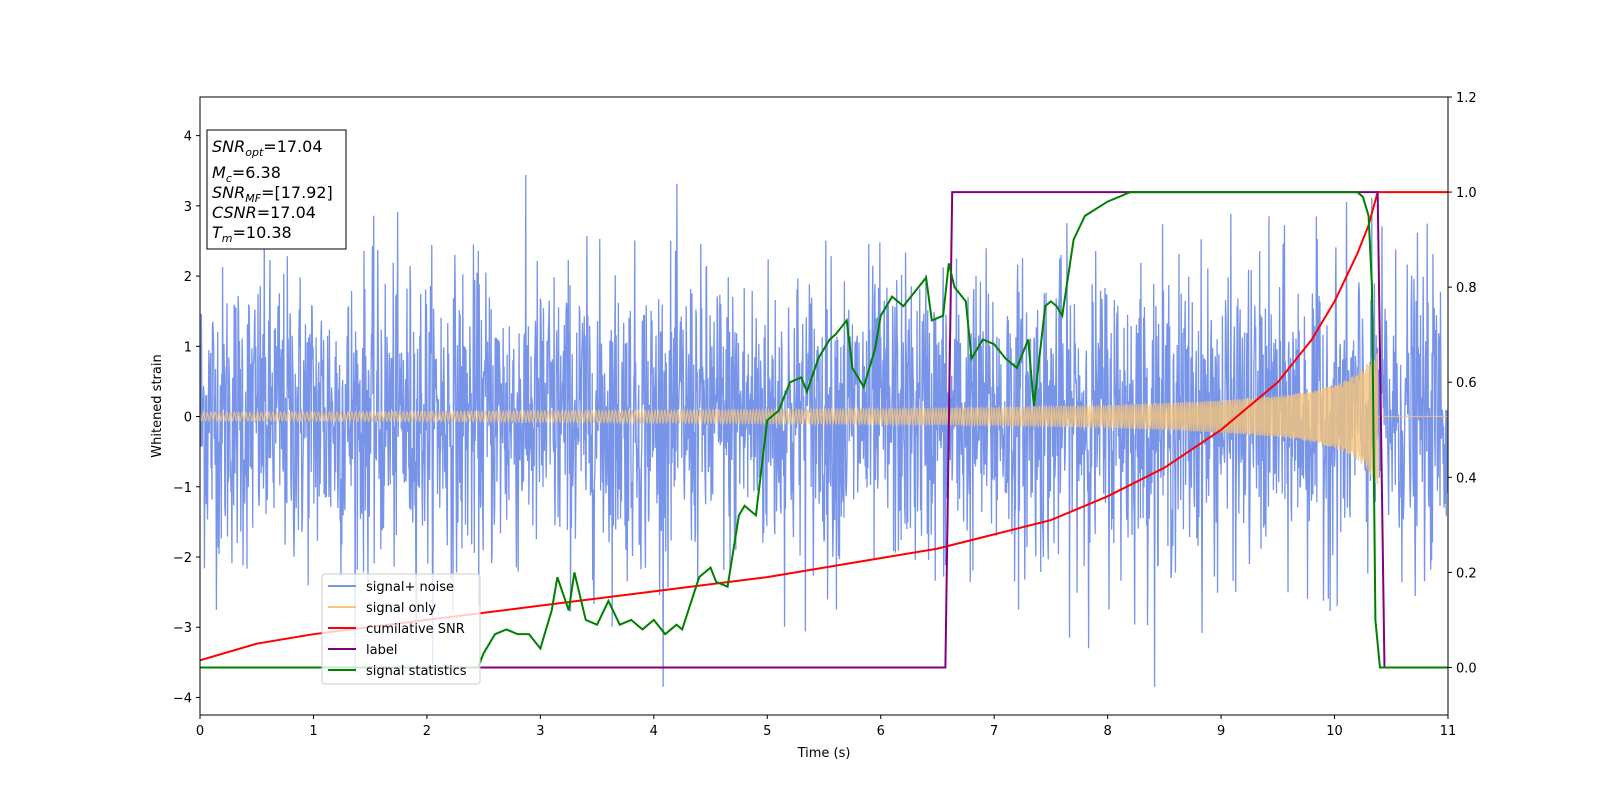 The height and width of the screenshot is (800, 1600). I want to click on x-tick-label: 6, so click(881, 731).